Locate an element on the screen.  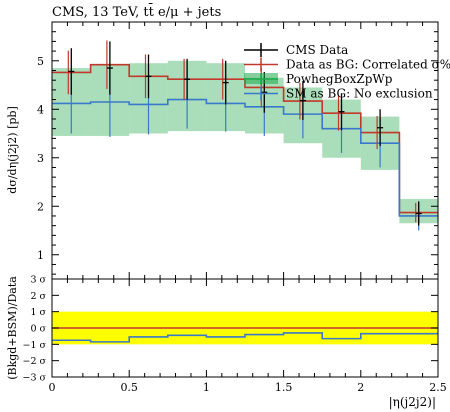
x-axis-label: |η(j2j2)| is located at coordinates (412, 402).